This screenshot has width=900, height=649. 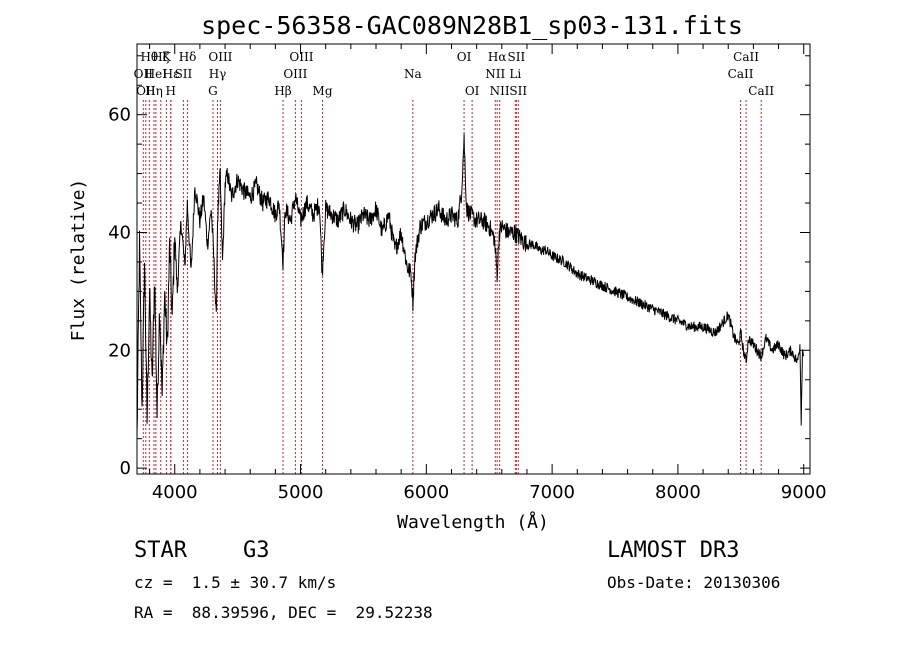 I want to click on x-tick-label: 8000, so click(x=678, y=492).